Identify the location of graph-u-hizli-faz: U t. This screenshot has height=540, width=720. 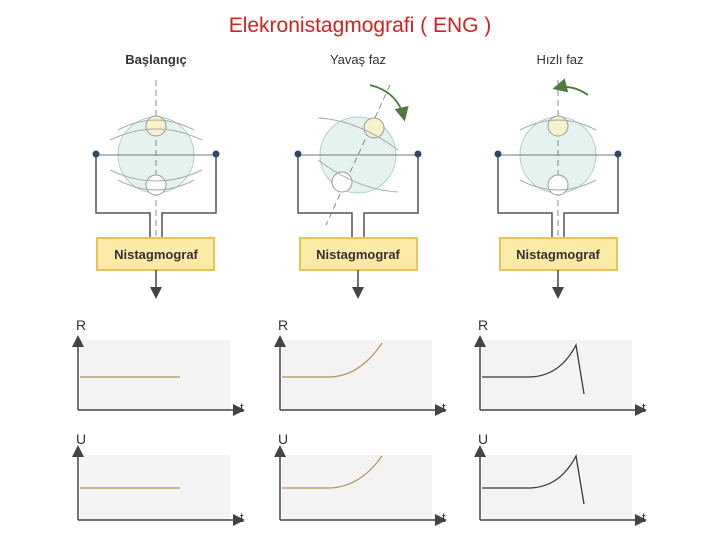
(560, 478).